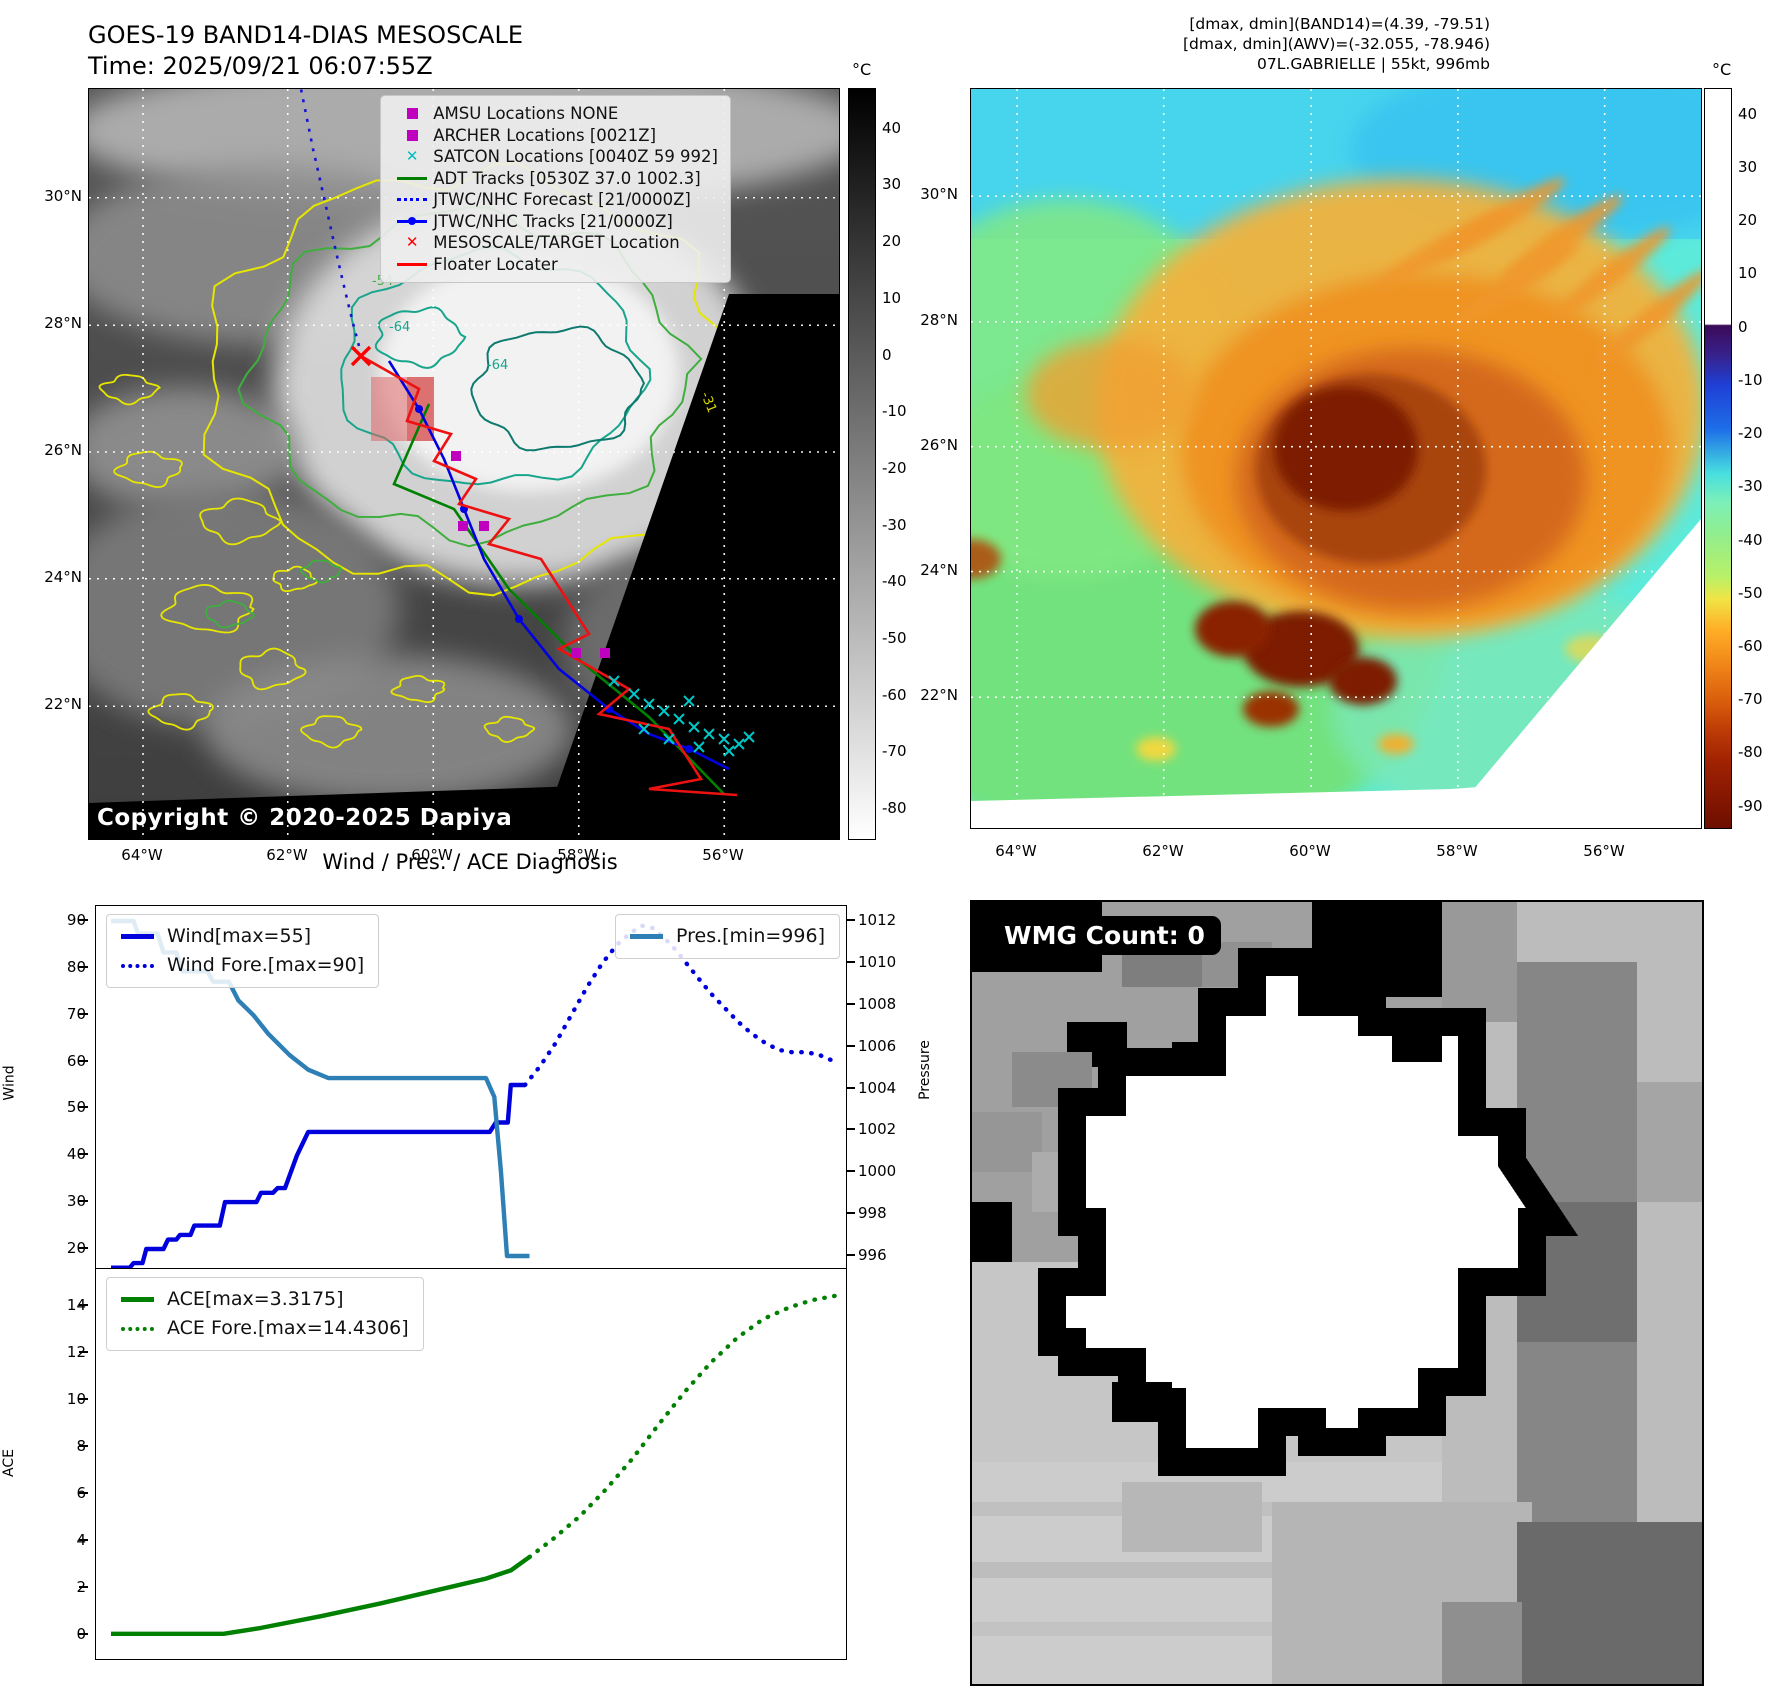 The width and height of the screenshot is (1788, 1690). I want to click on axis-tick-label: 1000, so click(877, 1171).